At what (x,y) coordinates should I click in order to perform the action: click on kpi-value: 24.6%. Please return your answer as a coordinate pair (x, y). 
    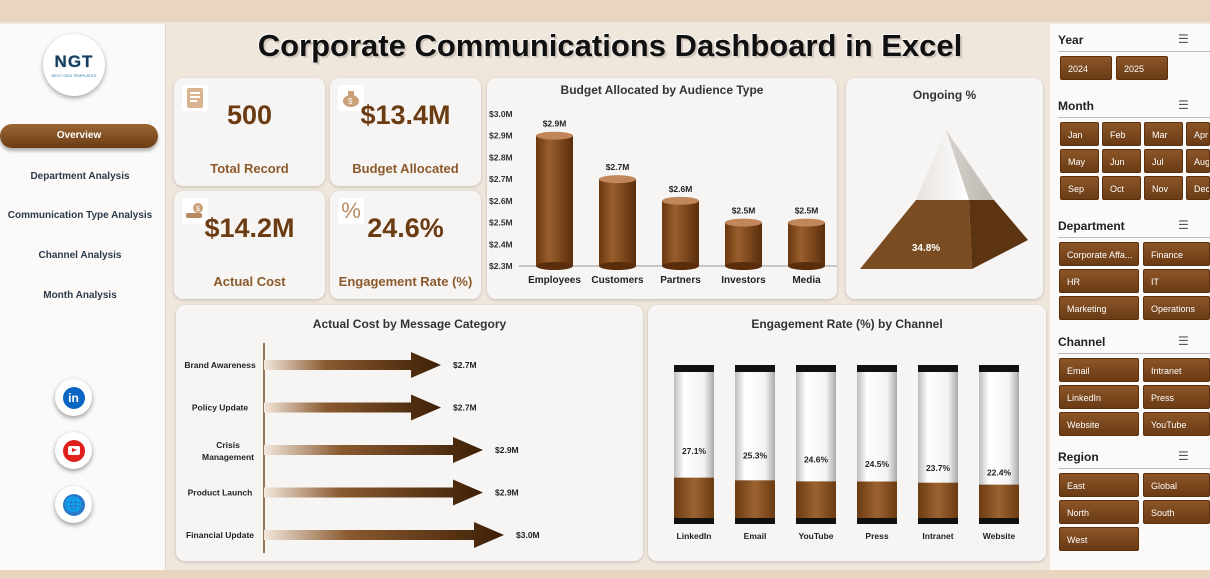
    Looking at the image, I should click on (405, 228).